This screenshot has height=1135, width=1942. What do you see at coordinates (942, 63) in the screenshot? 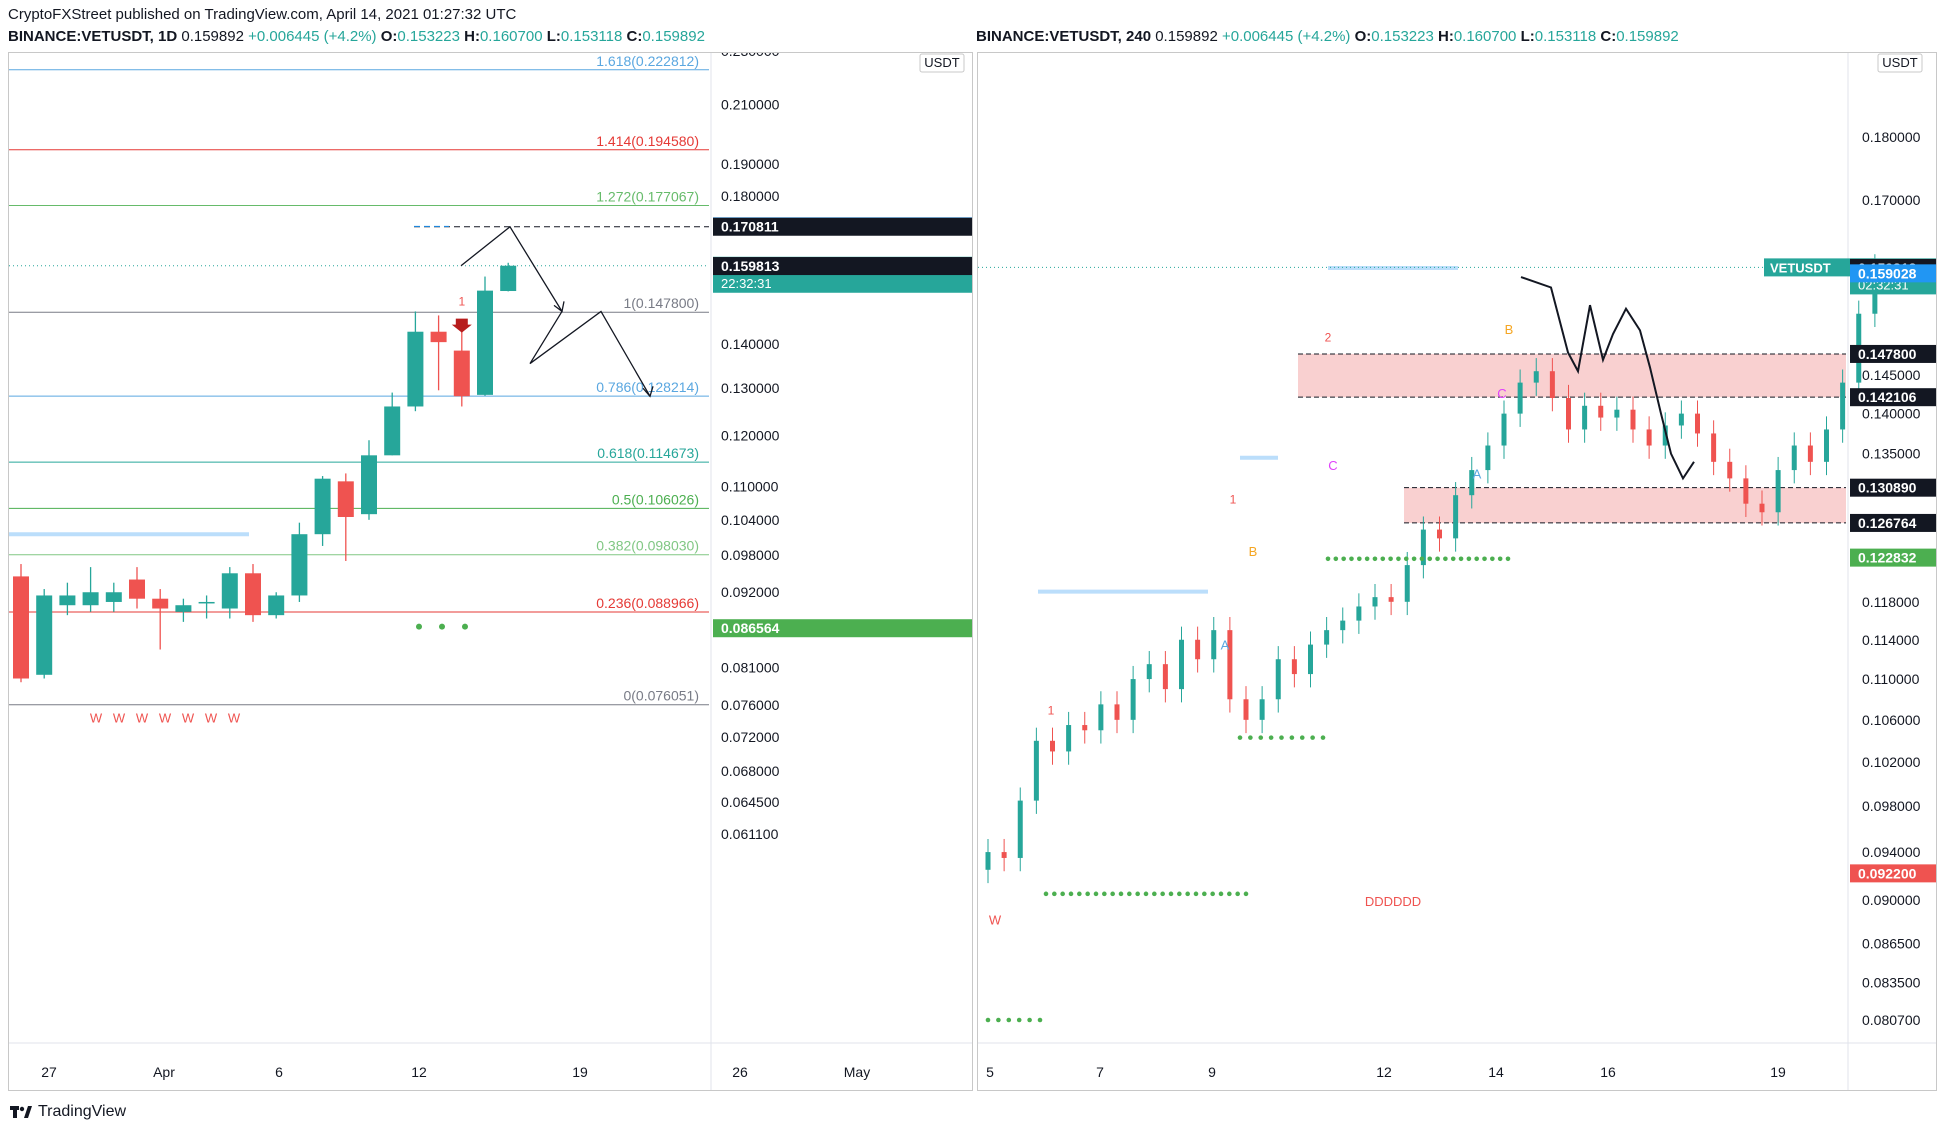
I see `currency-box` at bounding box center [942, 63].